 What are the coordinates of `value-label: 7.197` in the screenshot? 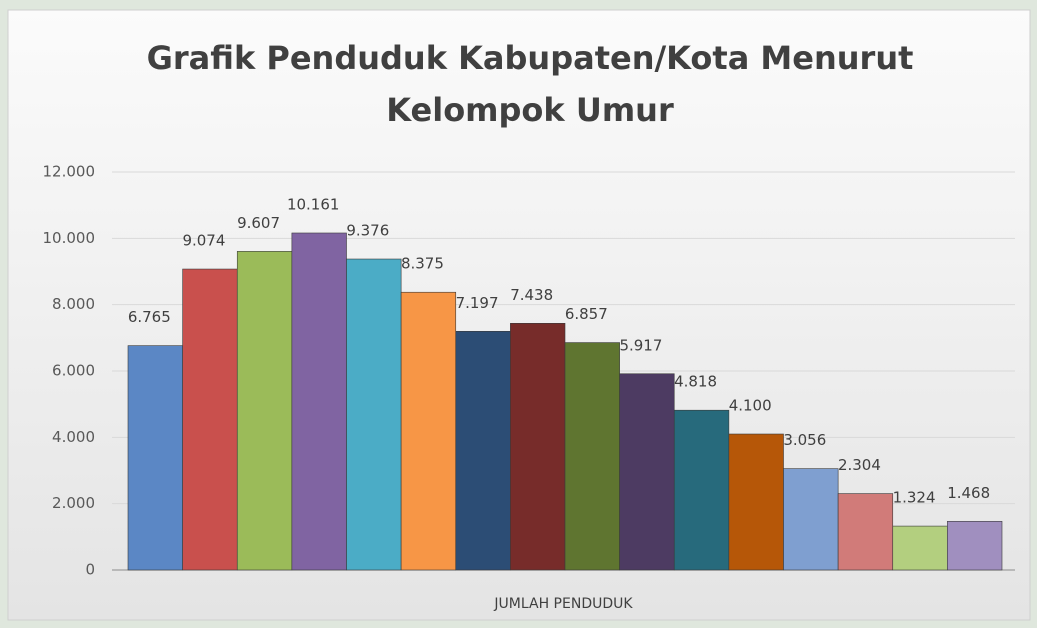 It's located at (477, 303).